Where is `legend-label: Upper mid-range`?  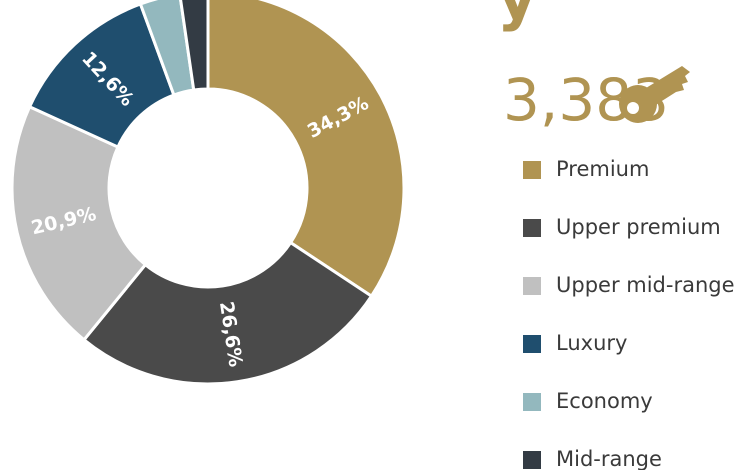 legend-label: Upper mid-range is located at coordinates (645, 285).